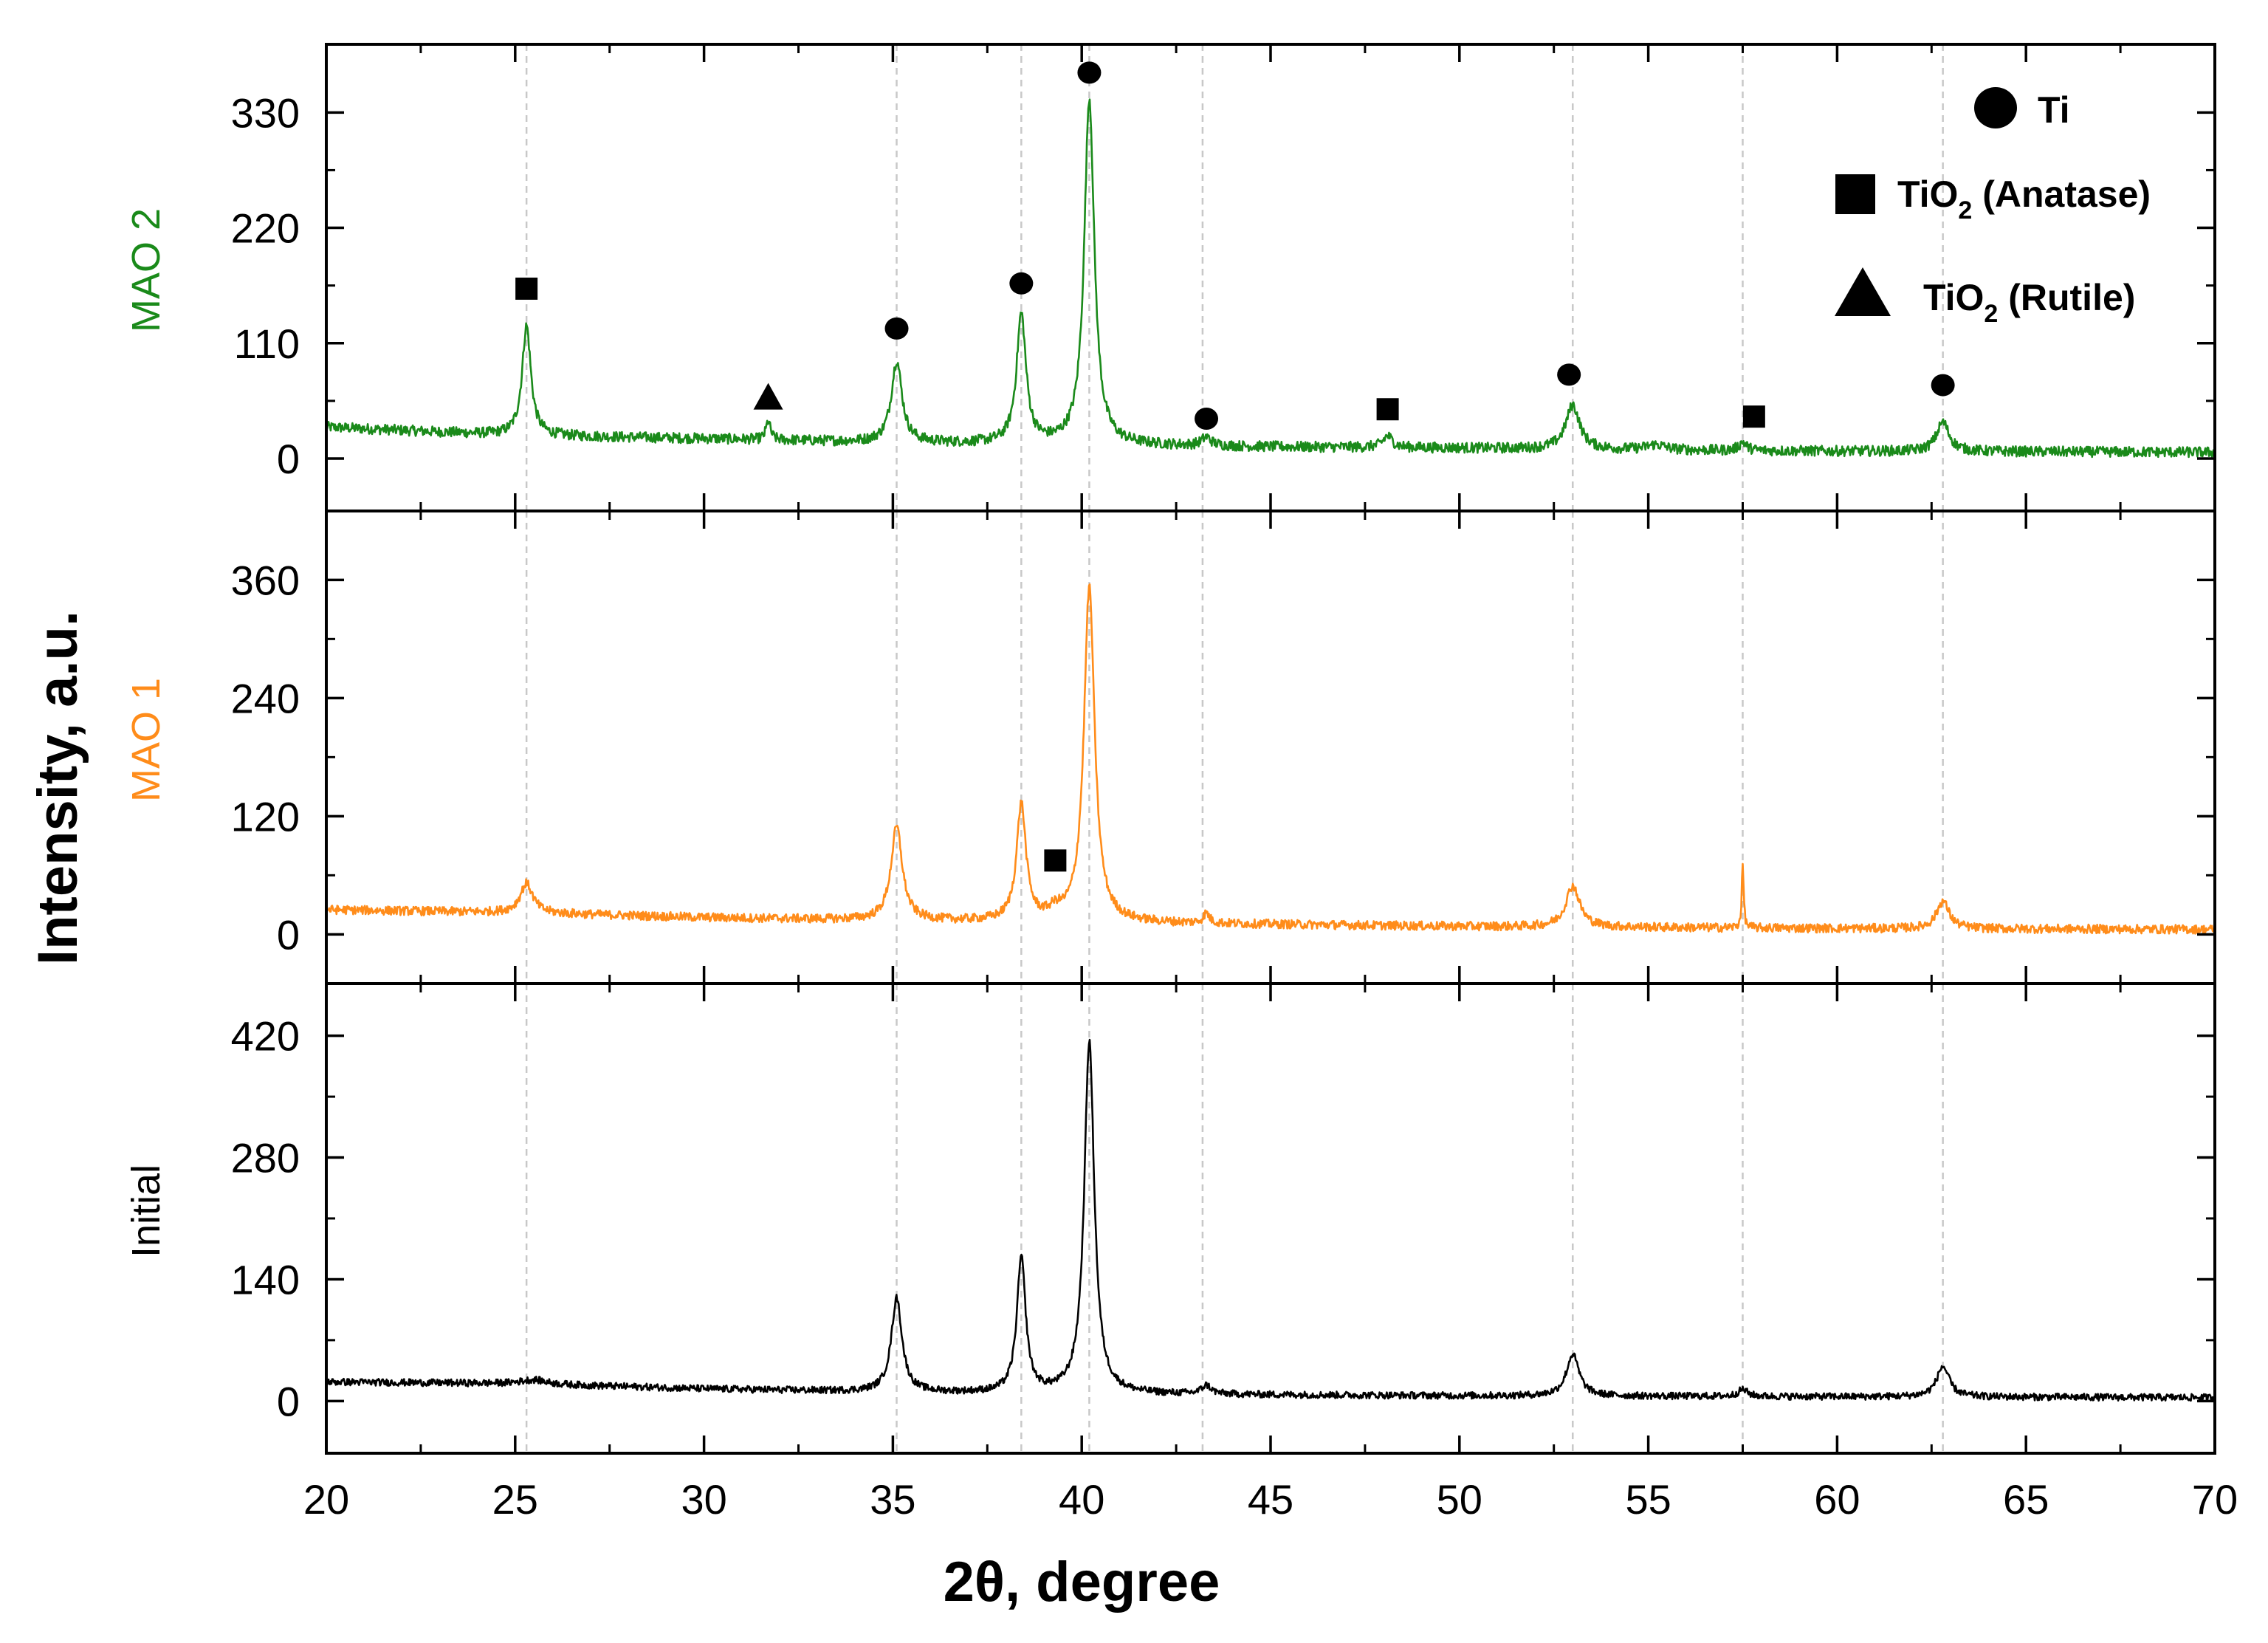 The image size is (2268, 1643). What do you see at coordinates (2029, 302) in the screenshot?
I see `legend-label: TiO2 (Rutile)` at bounding box center [2029, 302].